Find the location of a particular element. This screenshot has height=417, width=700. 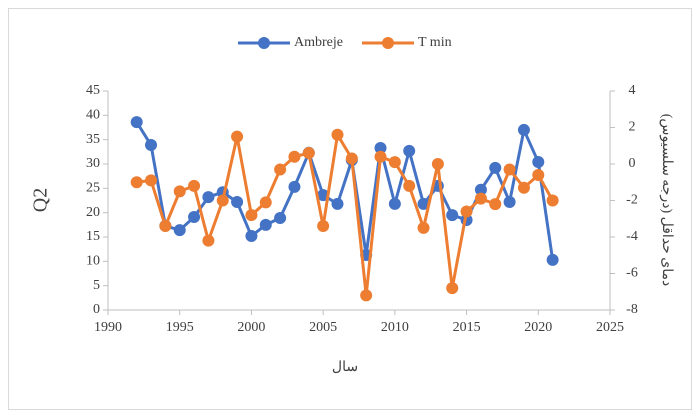

y2-tick-label: -4 is located at coordinates (632, 236).